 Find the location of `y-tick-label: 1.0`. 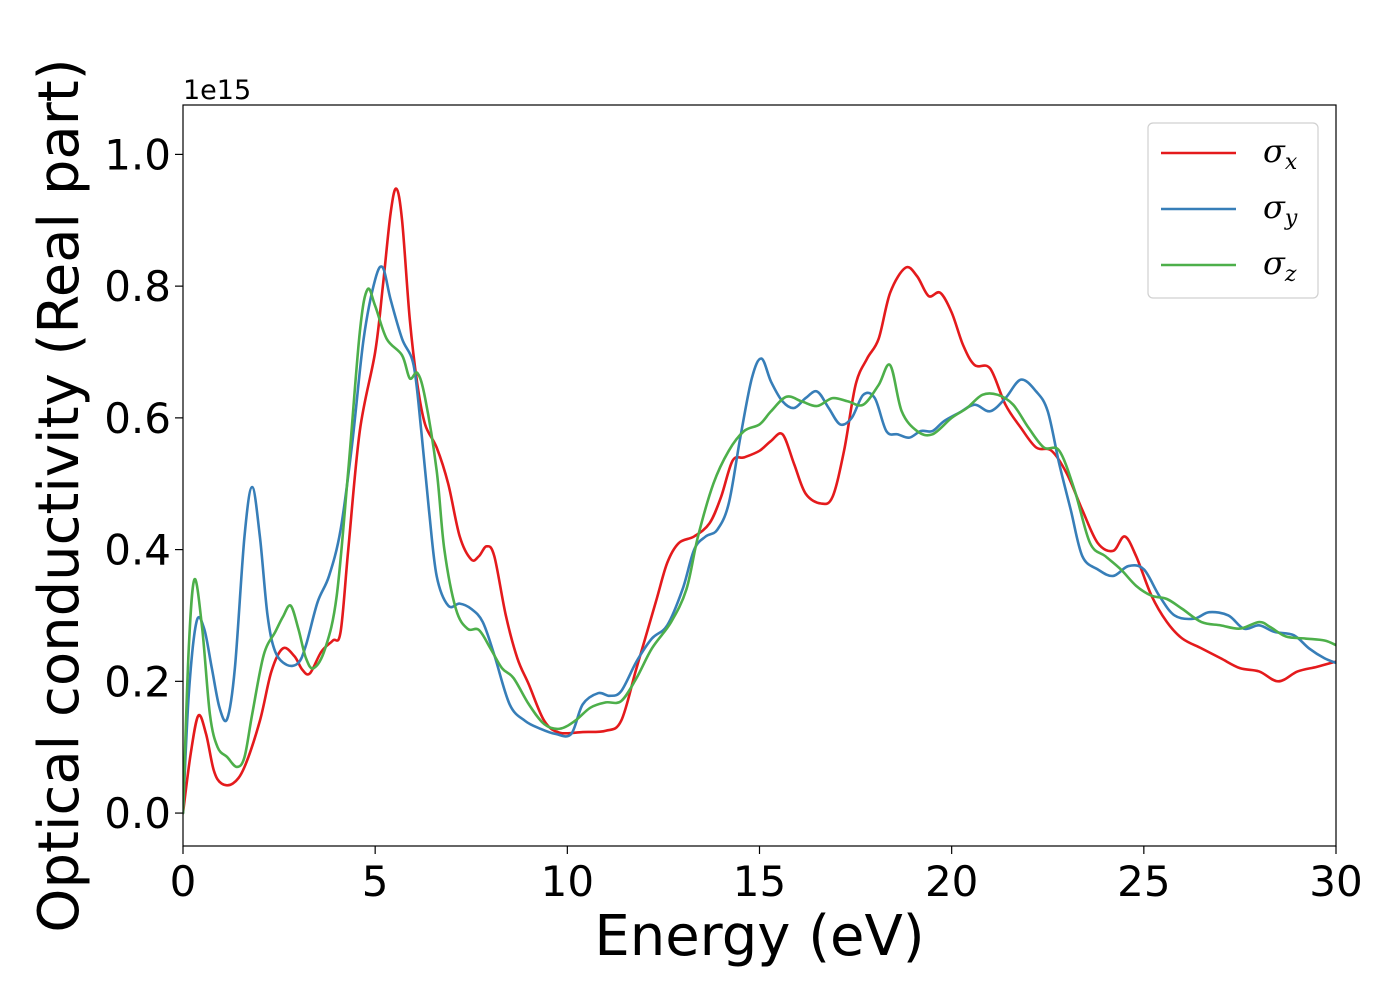

y-tick-label: 1.0 is located at coordinates (137, 154).